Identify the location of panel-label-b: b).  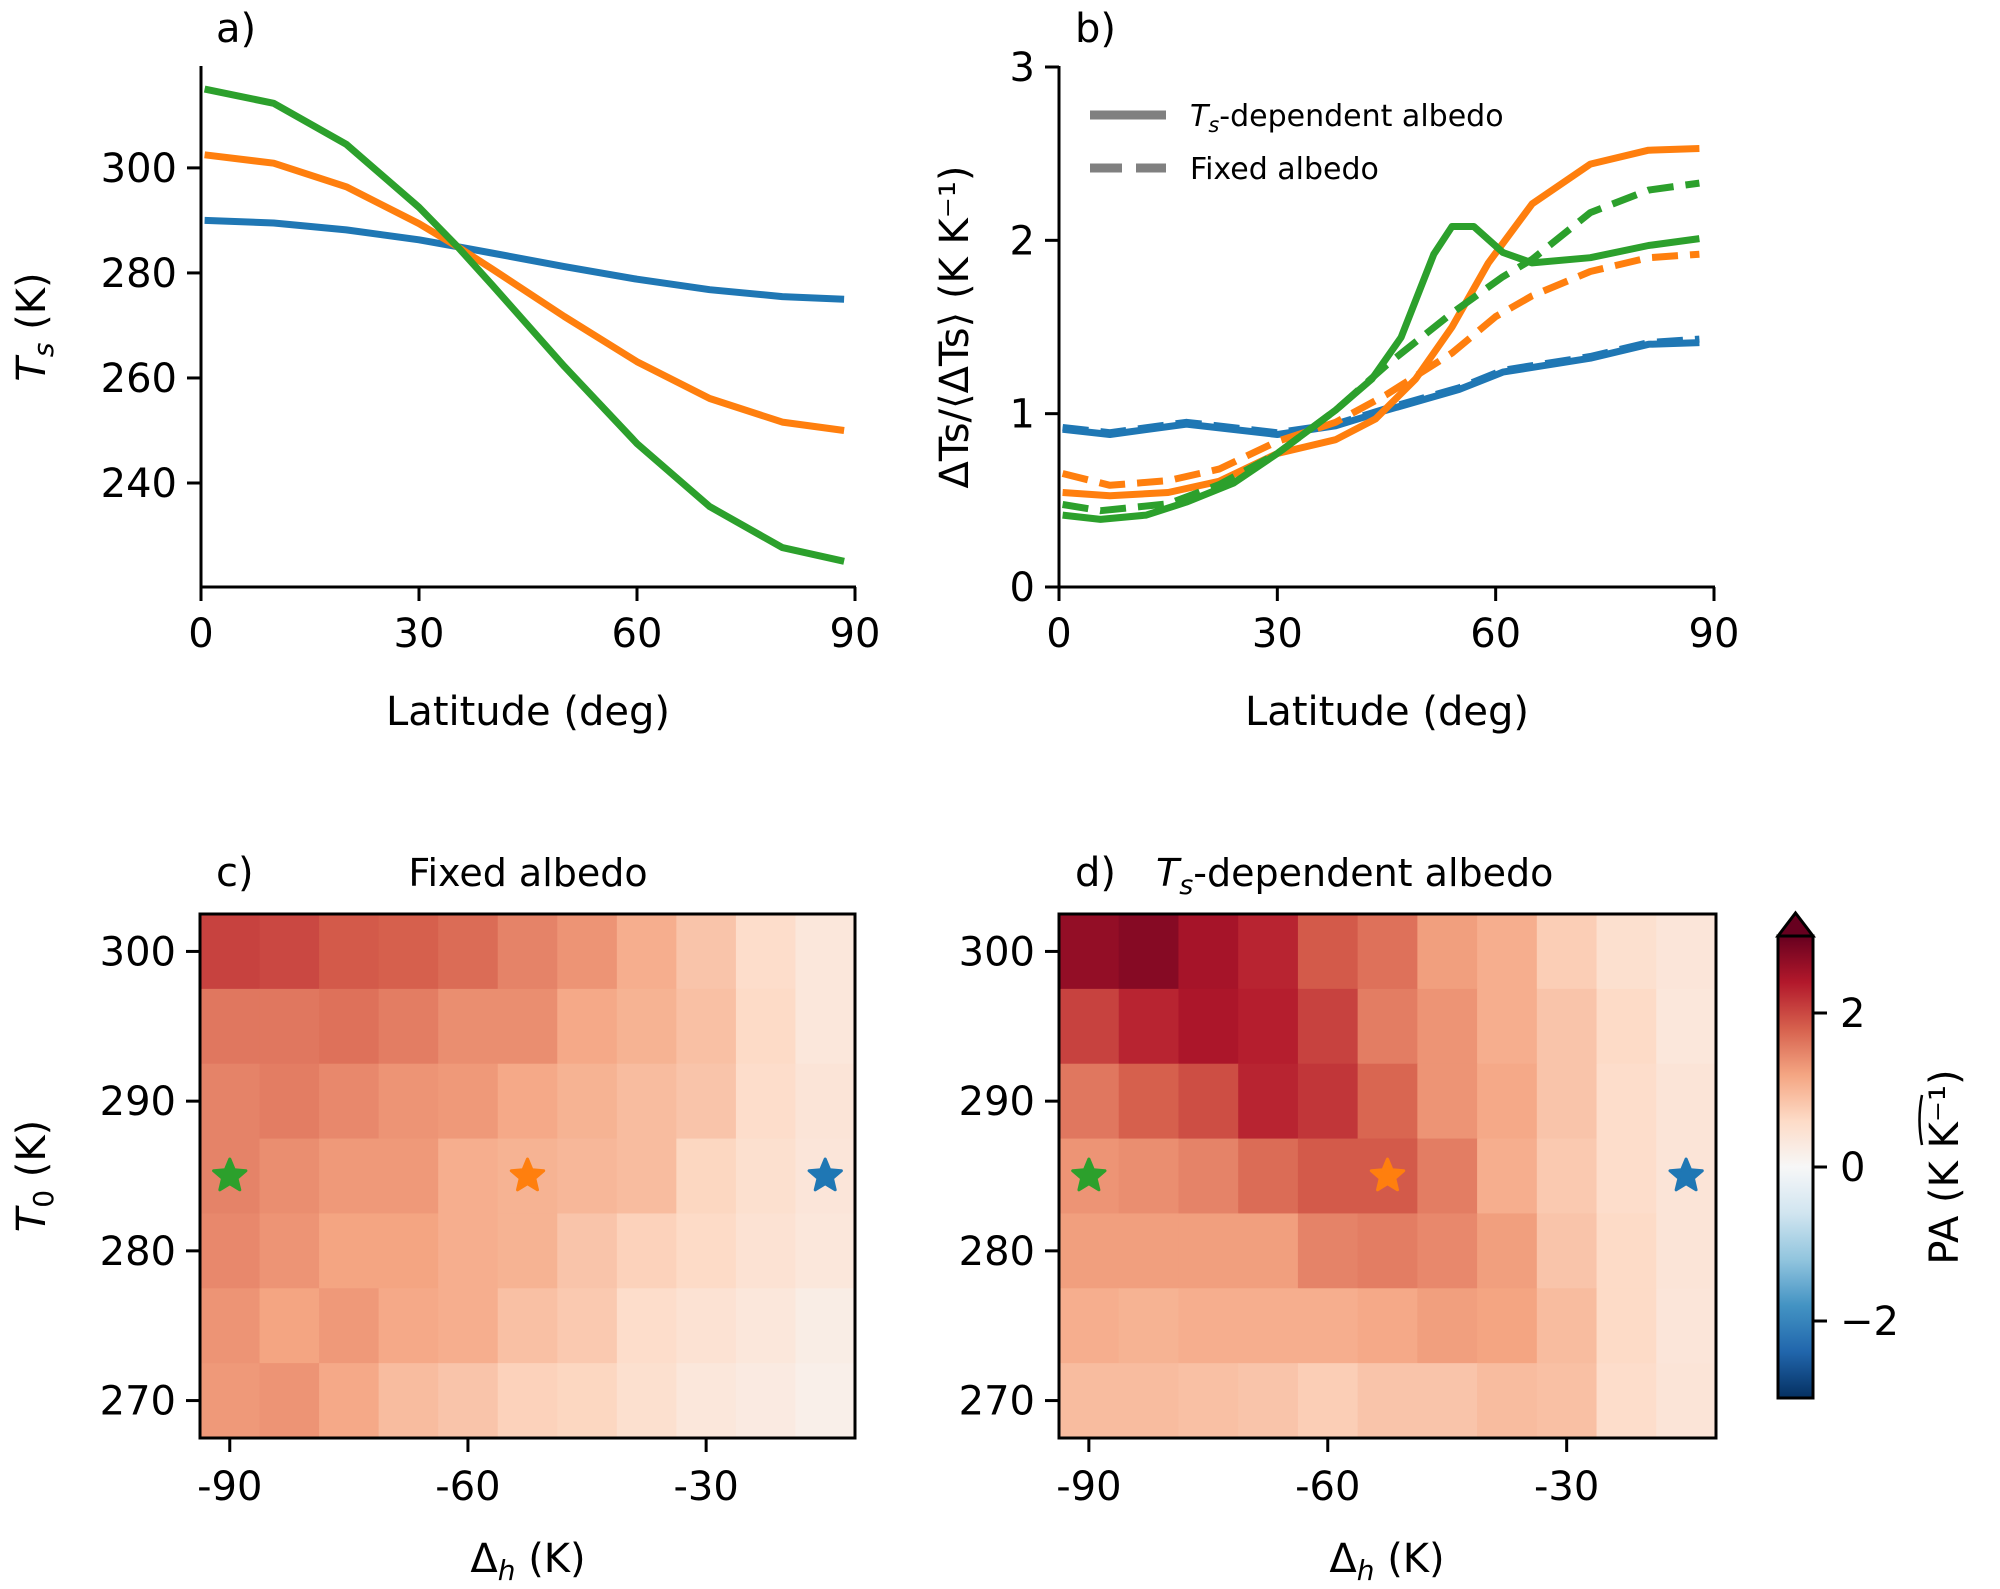
(1095, 29).